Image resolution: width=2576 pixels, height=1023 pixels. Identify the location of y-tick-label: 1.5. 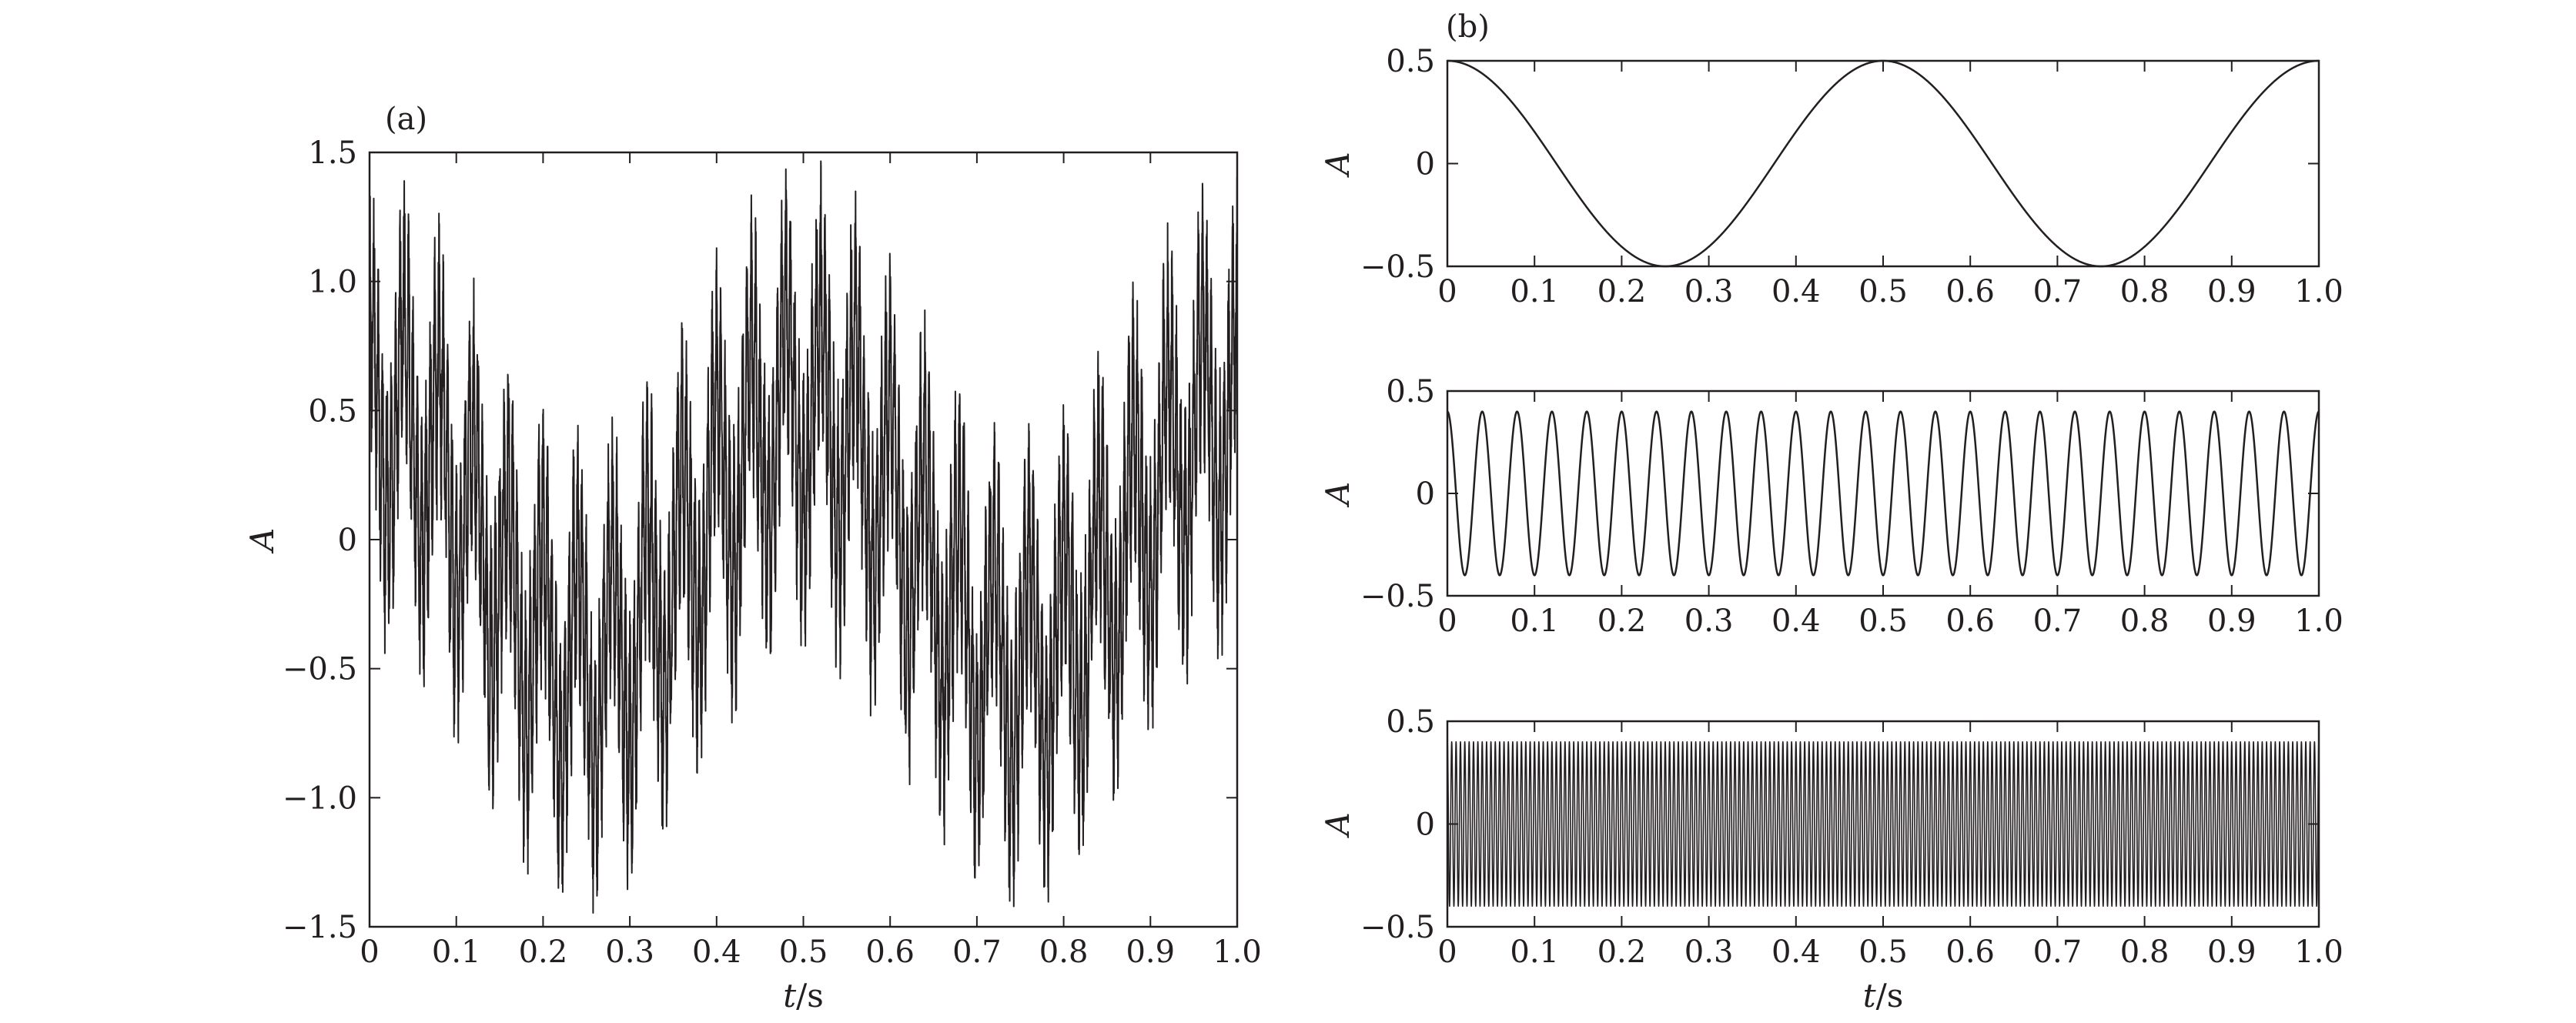
(332, 153).